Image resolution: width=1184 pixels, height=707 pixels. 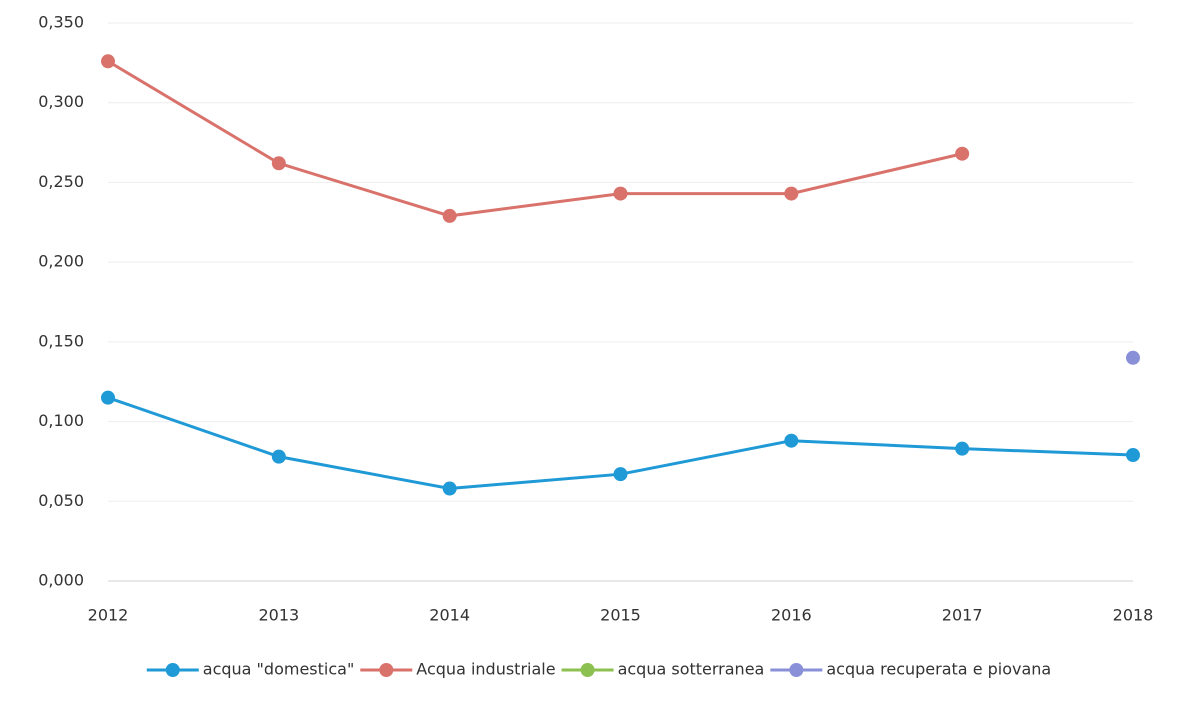 I want to click on y-tick-label: 0,100, so click(x=61, y=420).